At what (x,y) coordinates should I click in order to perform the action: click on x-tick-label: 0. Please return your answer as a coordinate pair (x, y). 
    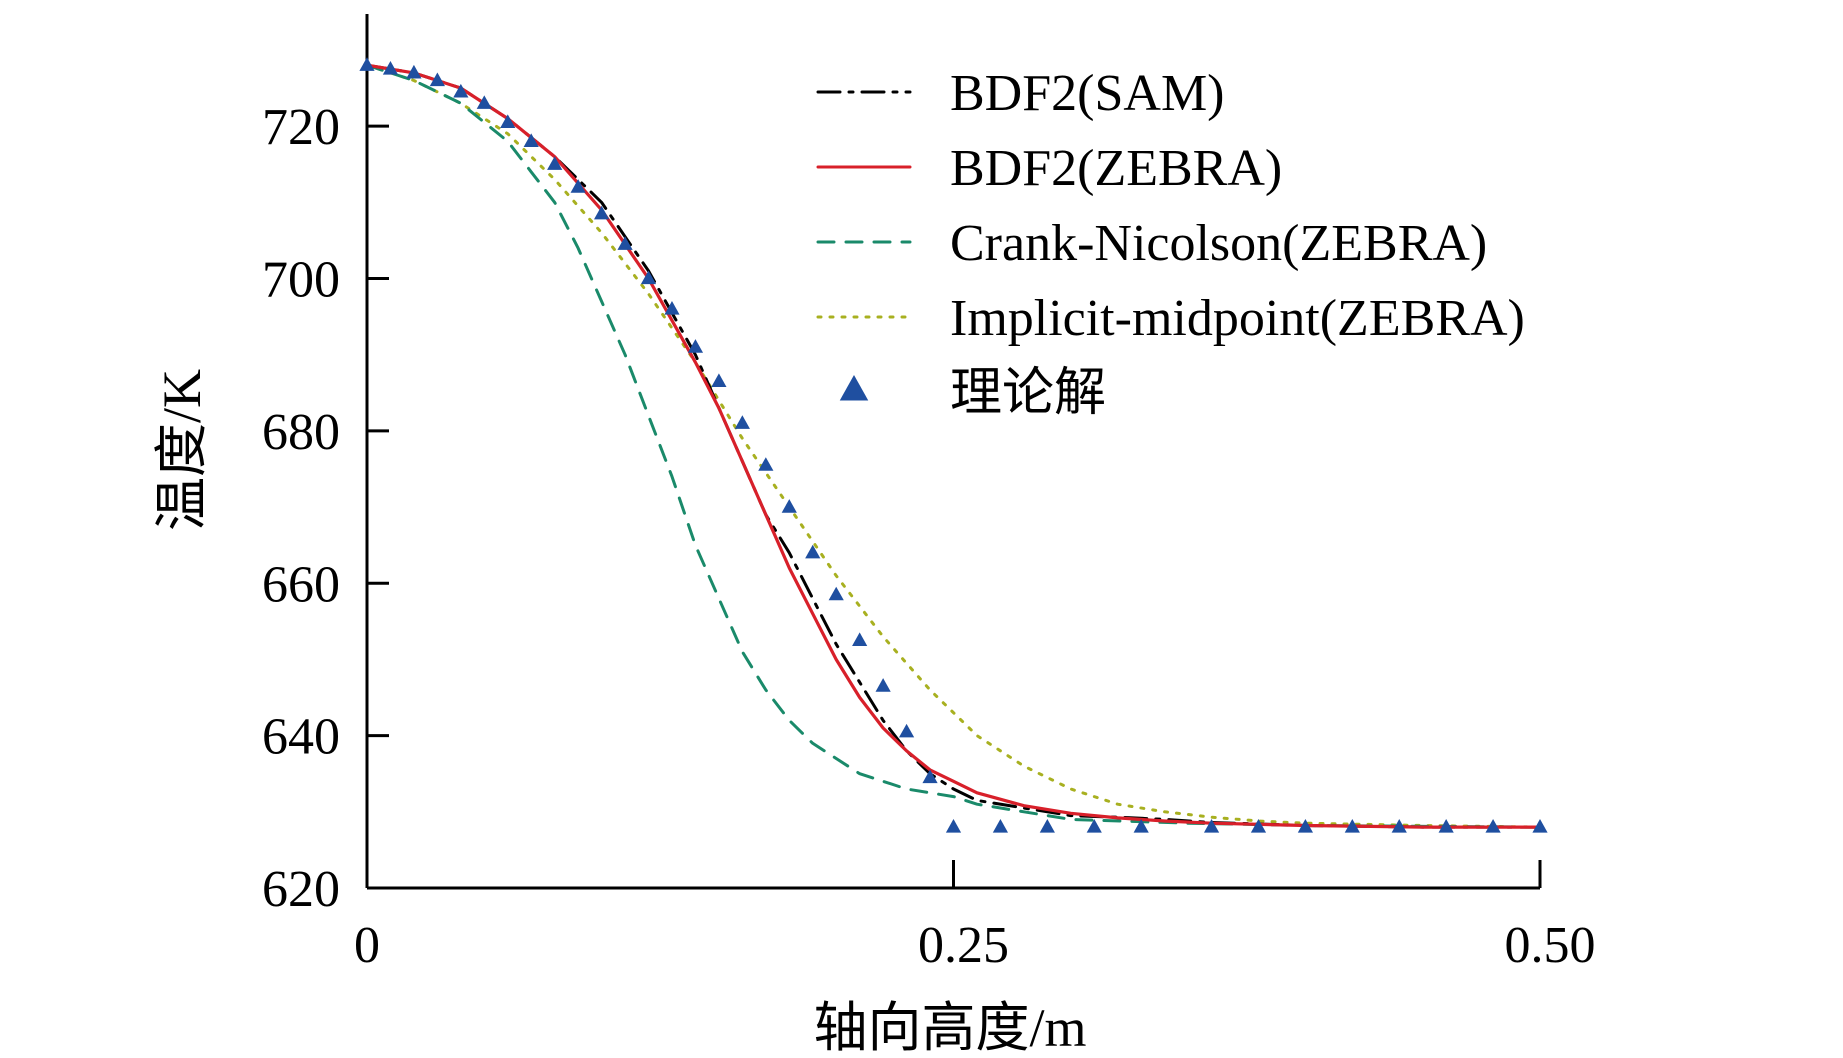
    Looking at the image, I should click on (367, 945).